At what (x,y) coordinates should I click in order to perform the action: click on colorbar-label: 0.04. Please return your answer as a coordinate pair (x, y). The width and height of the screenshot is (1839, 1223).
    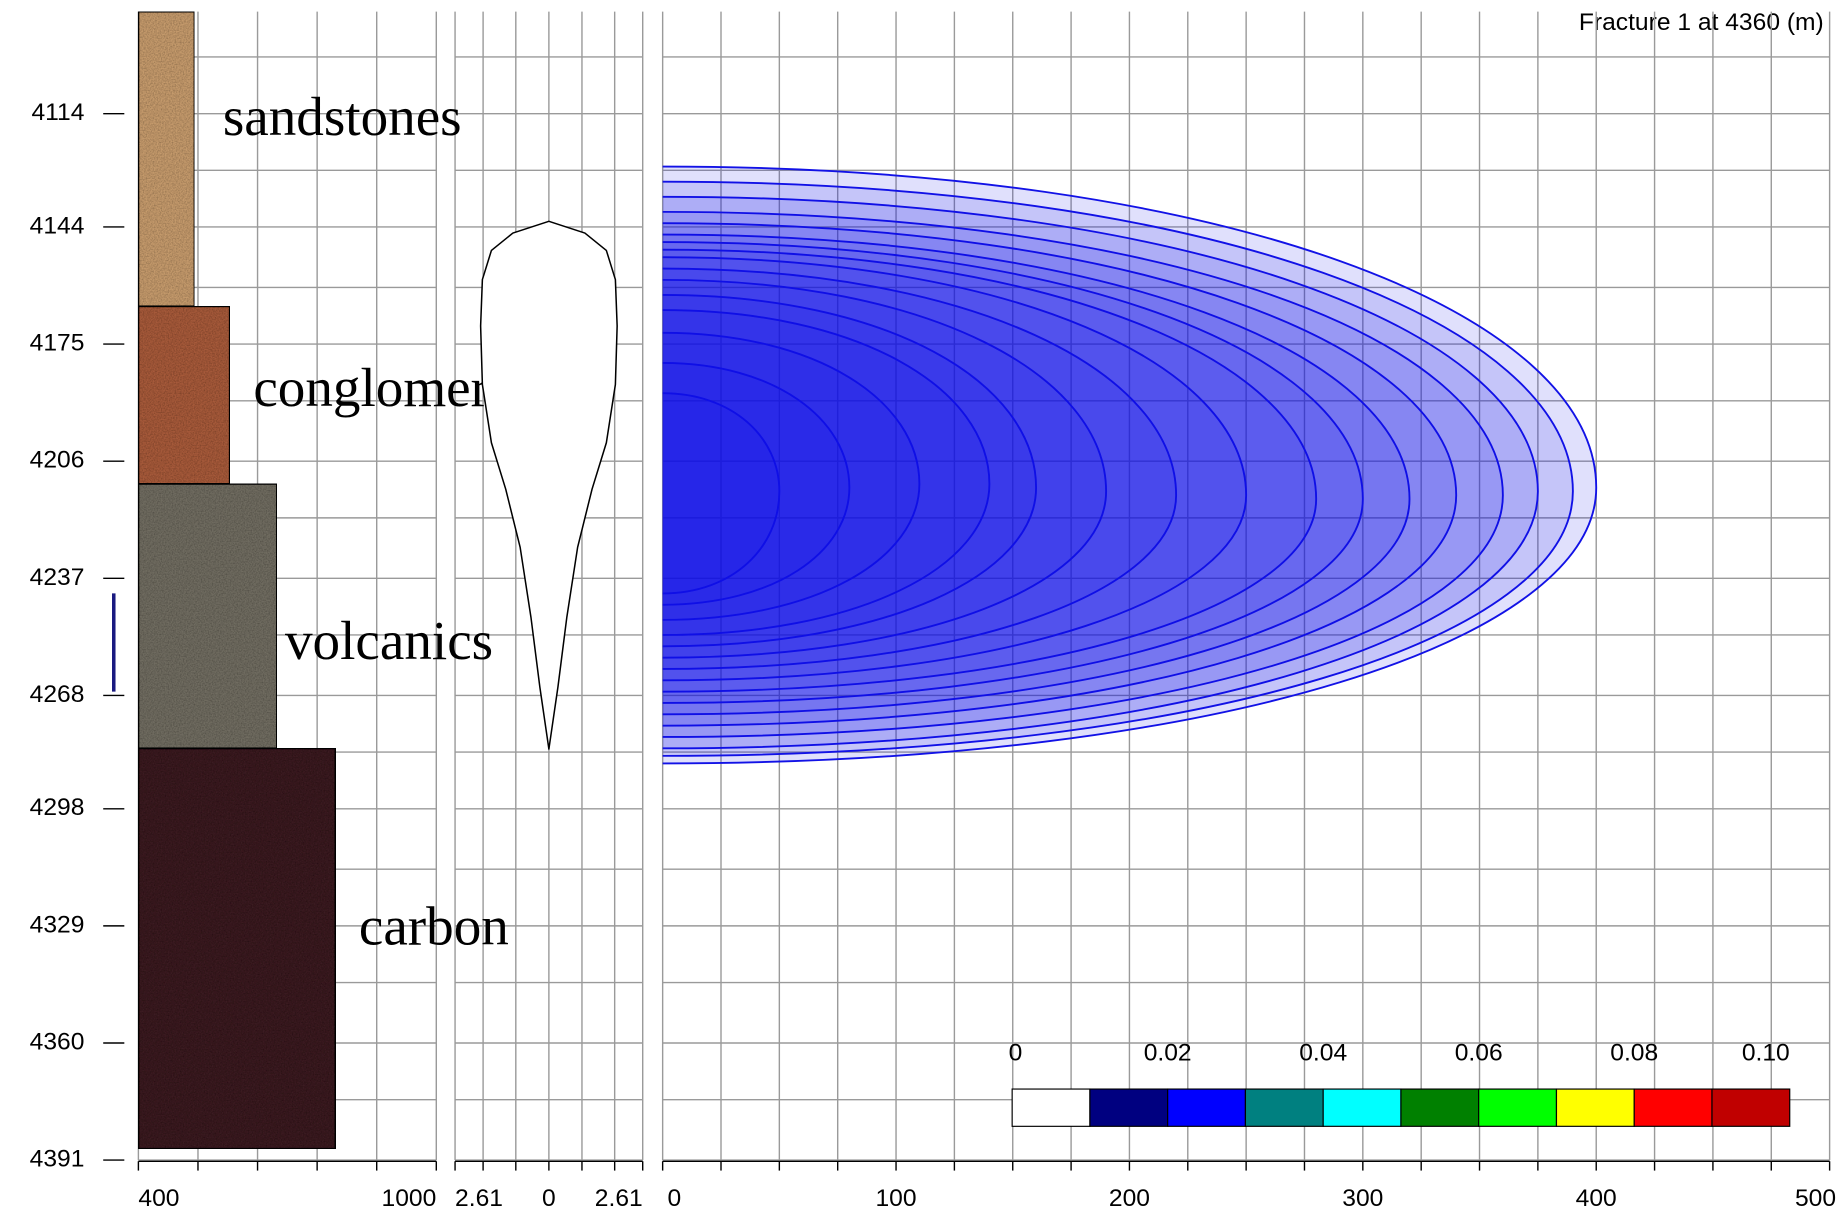
    Looking at the image, I should click on (1323, 1053).